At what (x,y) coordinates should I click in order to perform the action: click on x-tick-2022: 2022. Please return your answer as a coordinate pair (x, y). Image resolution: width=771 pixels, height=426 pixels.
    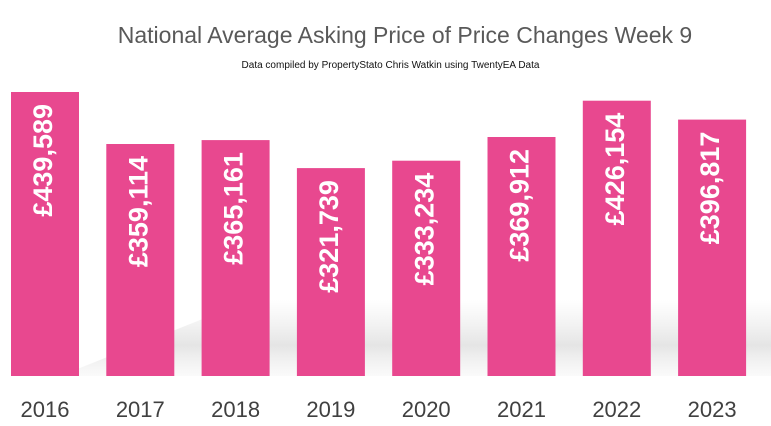
    Looking at the image, I should click on (616, 409).